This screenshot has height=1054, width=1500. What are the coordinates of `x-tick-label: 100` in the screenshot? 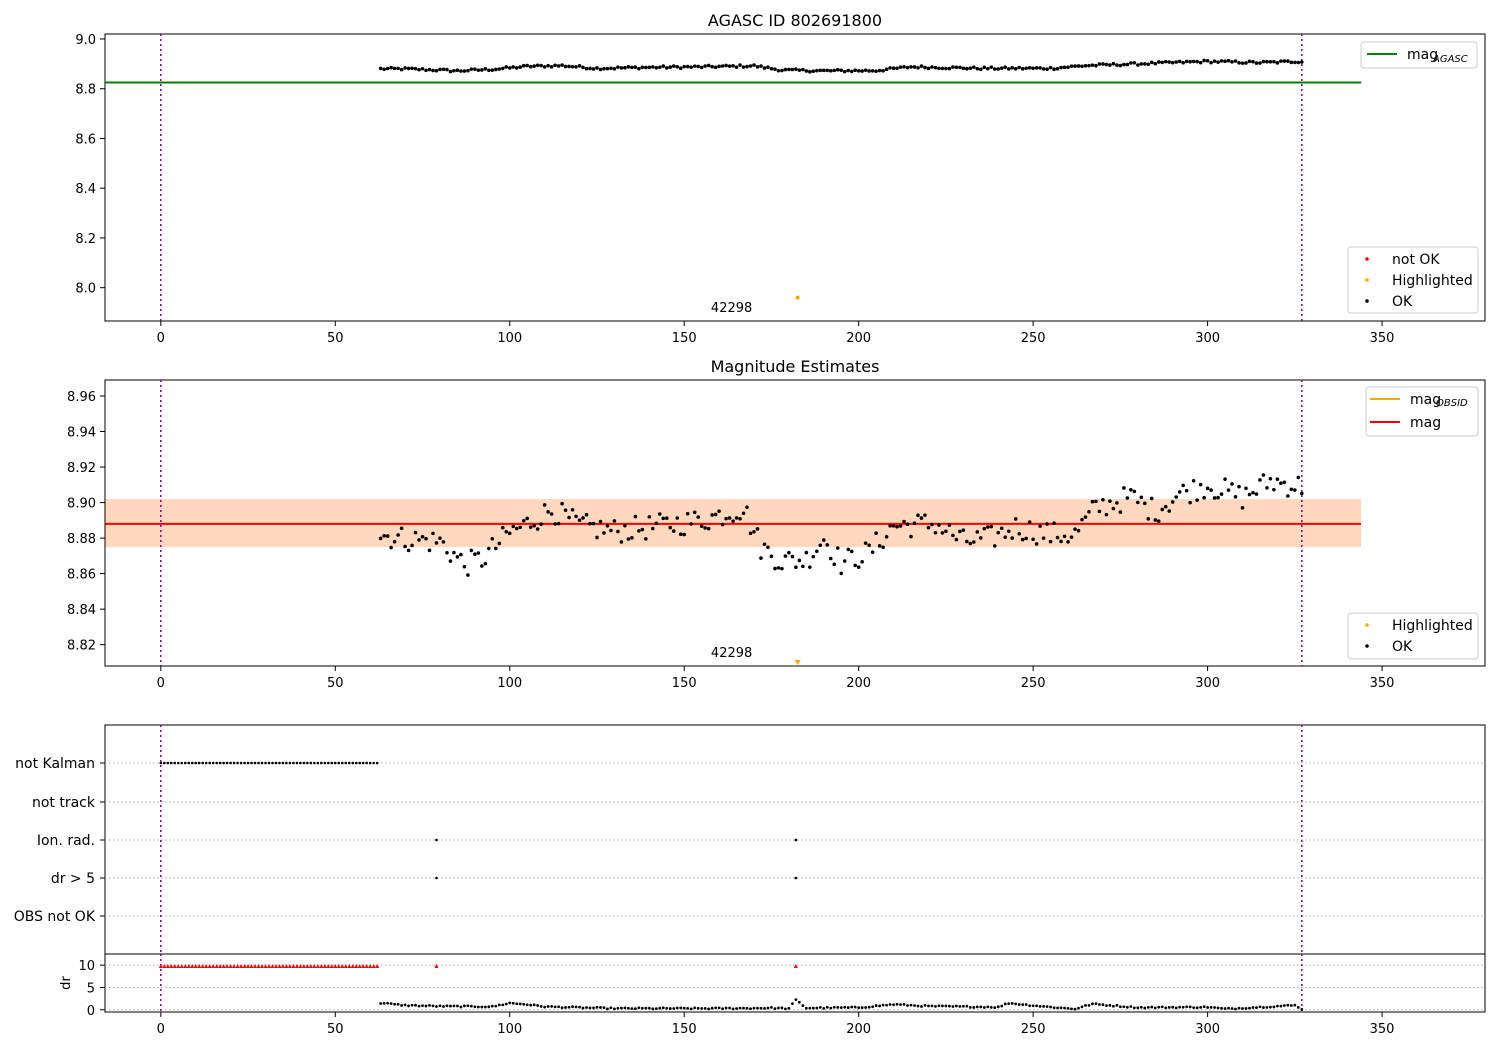 It's located at (509, 1029).